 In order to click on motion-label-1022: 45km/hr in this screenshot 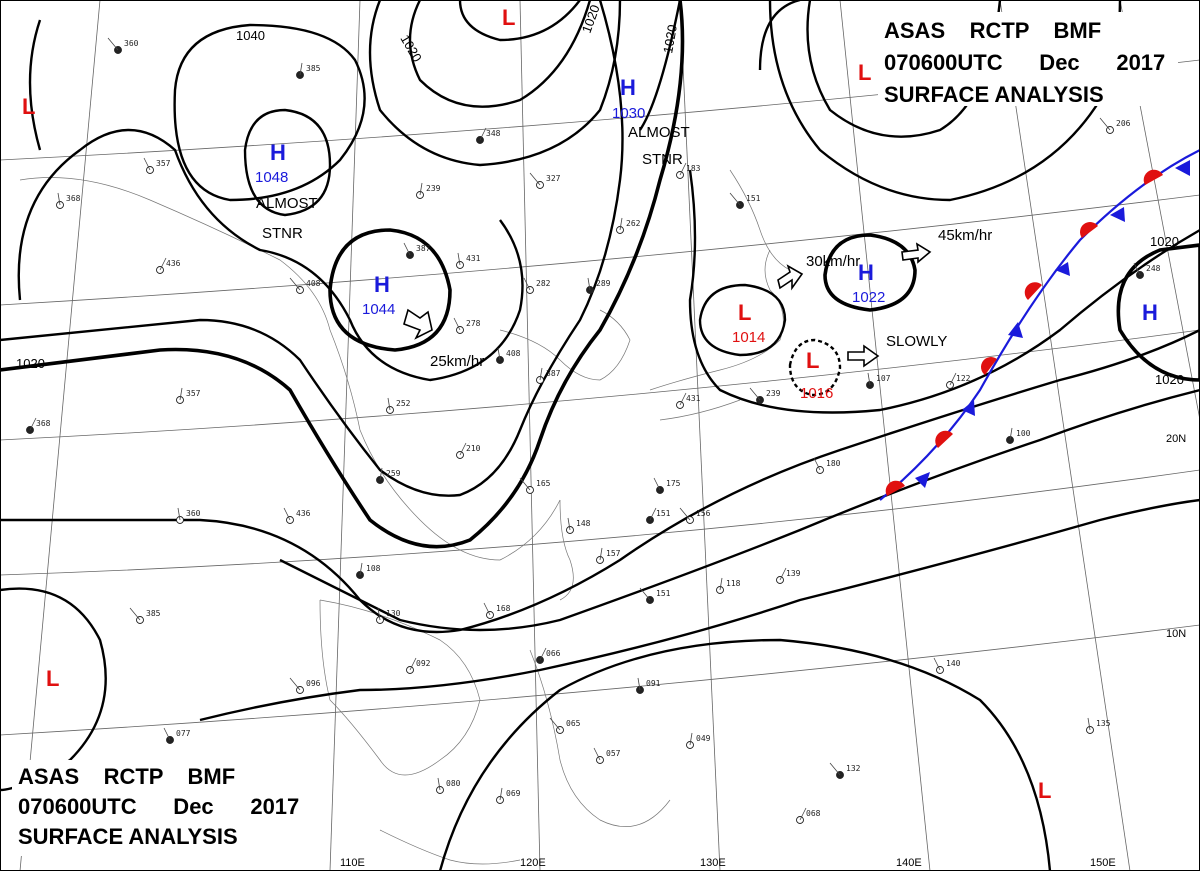, I will do `click(965, 235)`.